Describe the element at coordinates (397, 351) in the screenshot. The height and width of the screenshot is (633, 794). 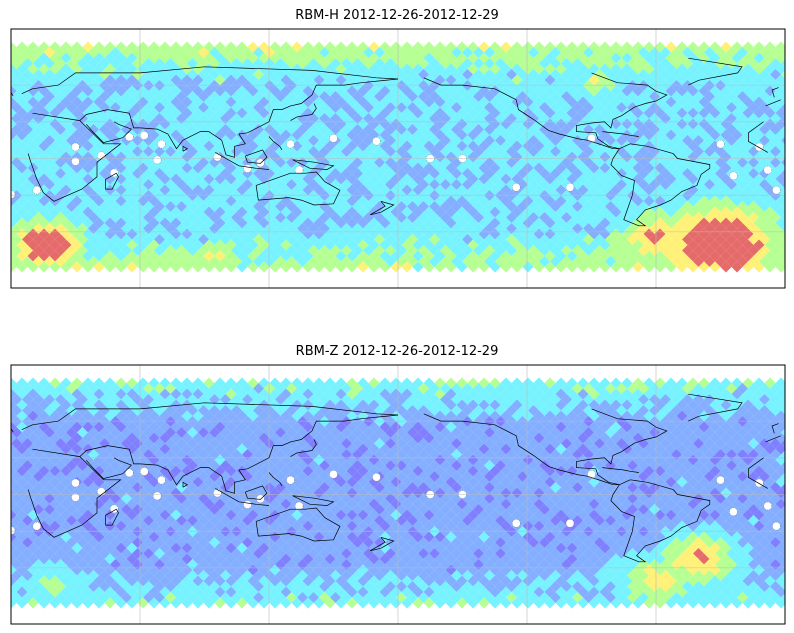
I see `panel-title-rbm-z: RBM-Z 2012-12-26-2012-12-29` at that location.